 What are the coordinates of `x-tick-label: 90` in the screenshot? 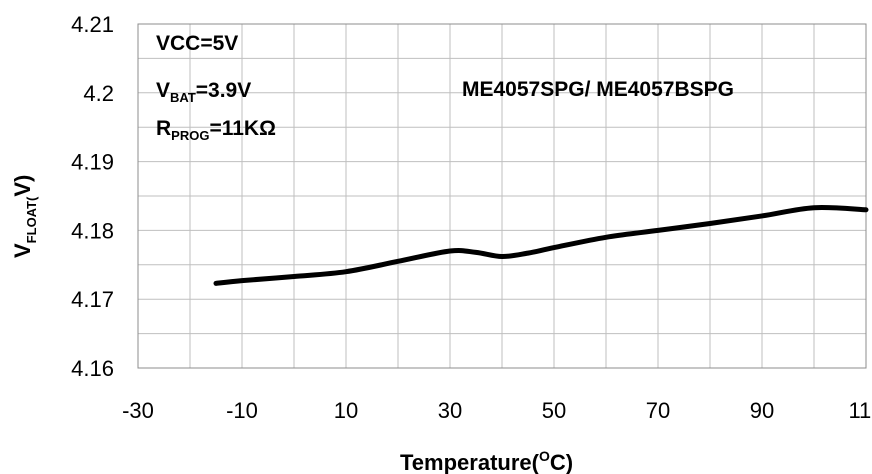 It's located at (762, 410).